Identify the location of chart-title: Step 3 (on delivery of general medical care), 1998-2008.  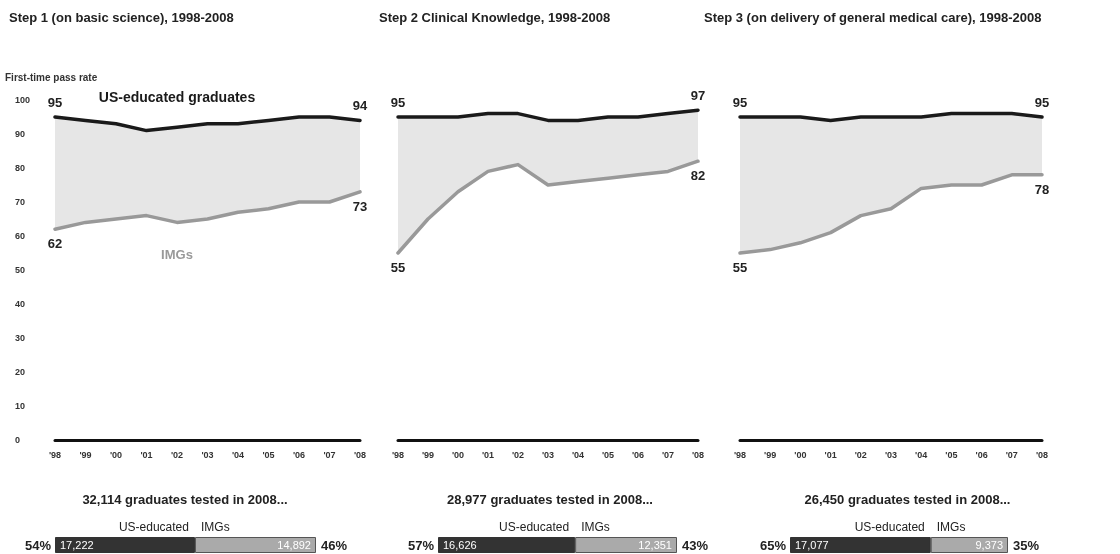
(873, 17).